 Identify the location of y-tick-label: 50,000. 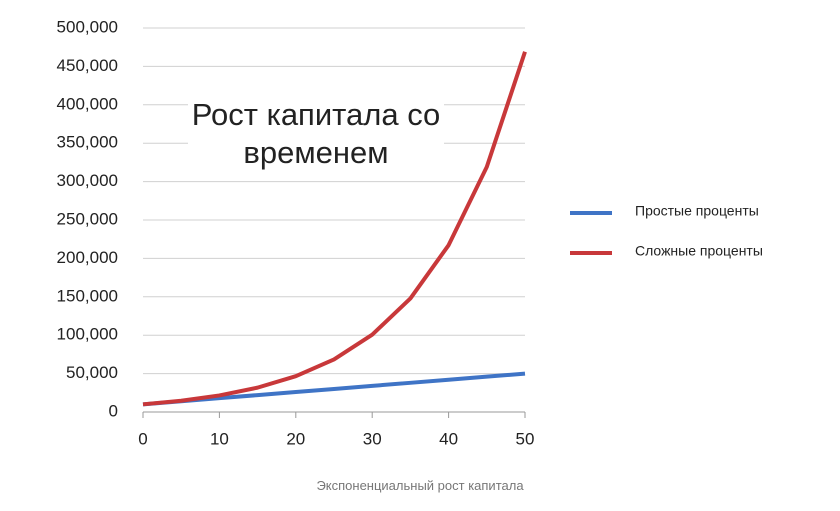
(92, 372).